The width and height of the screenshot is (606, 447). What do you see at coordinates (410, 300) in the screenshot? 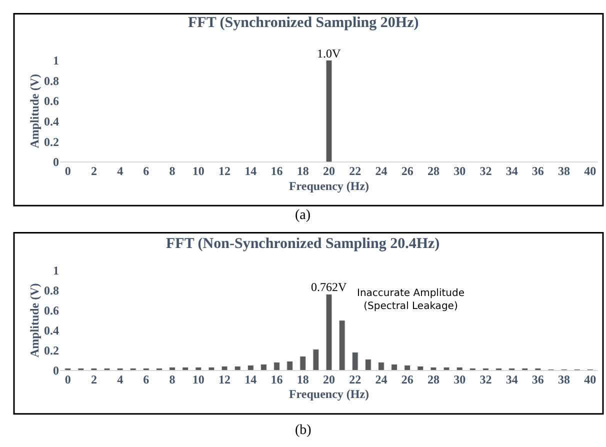
I see `annotation: Inaccurate Amplitude (Spectral Leakage)` at bounding box center [410, 300].